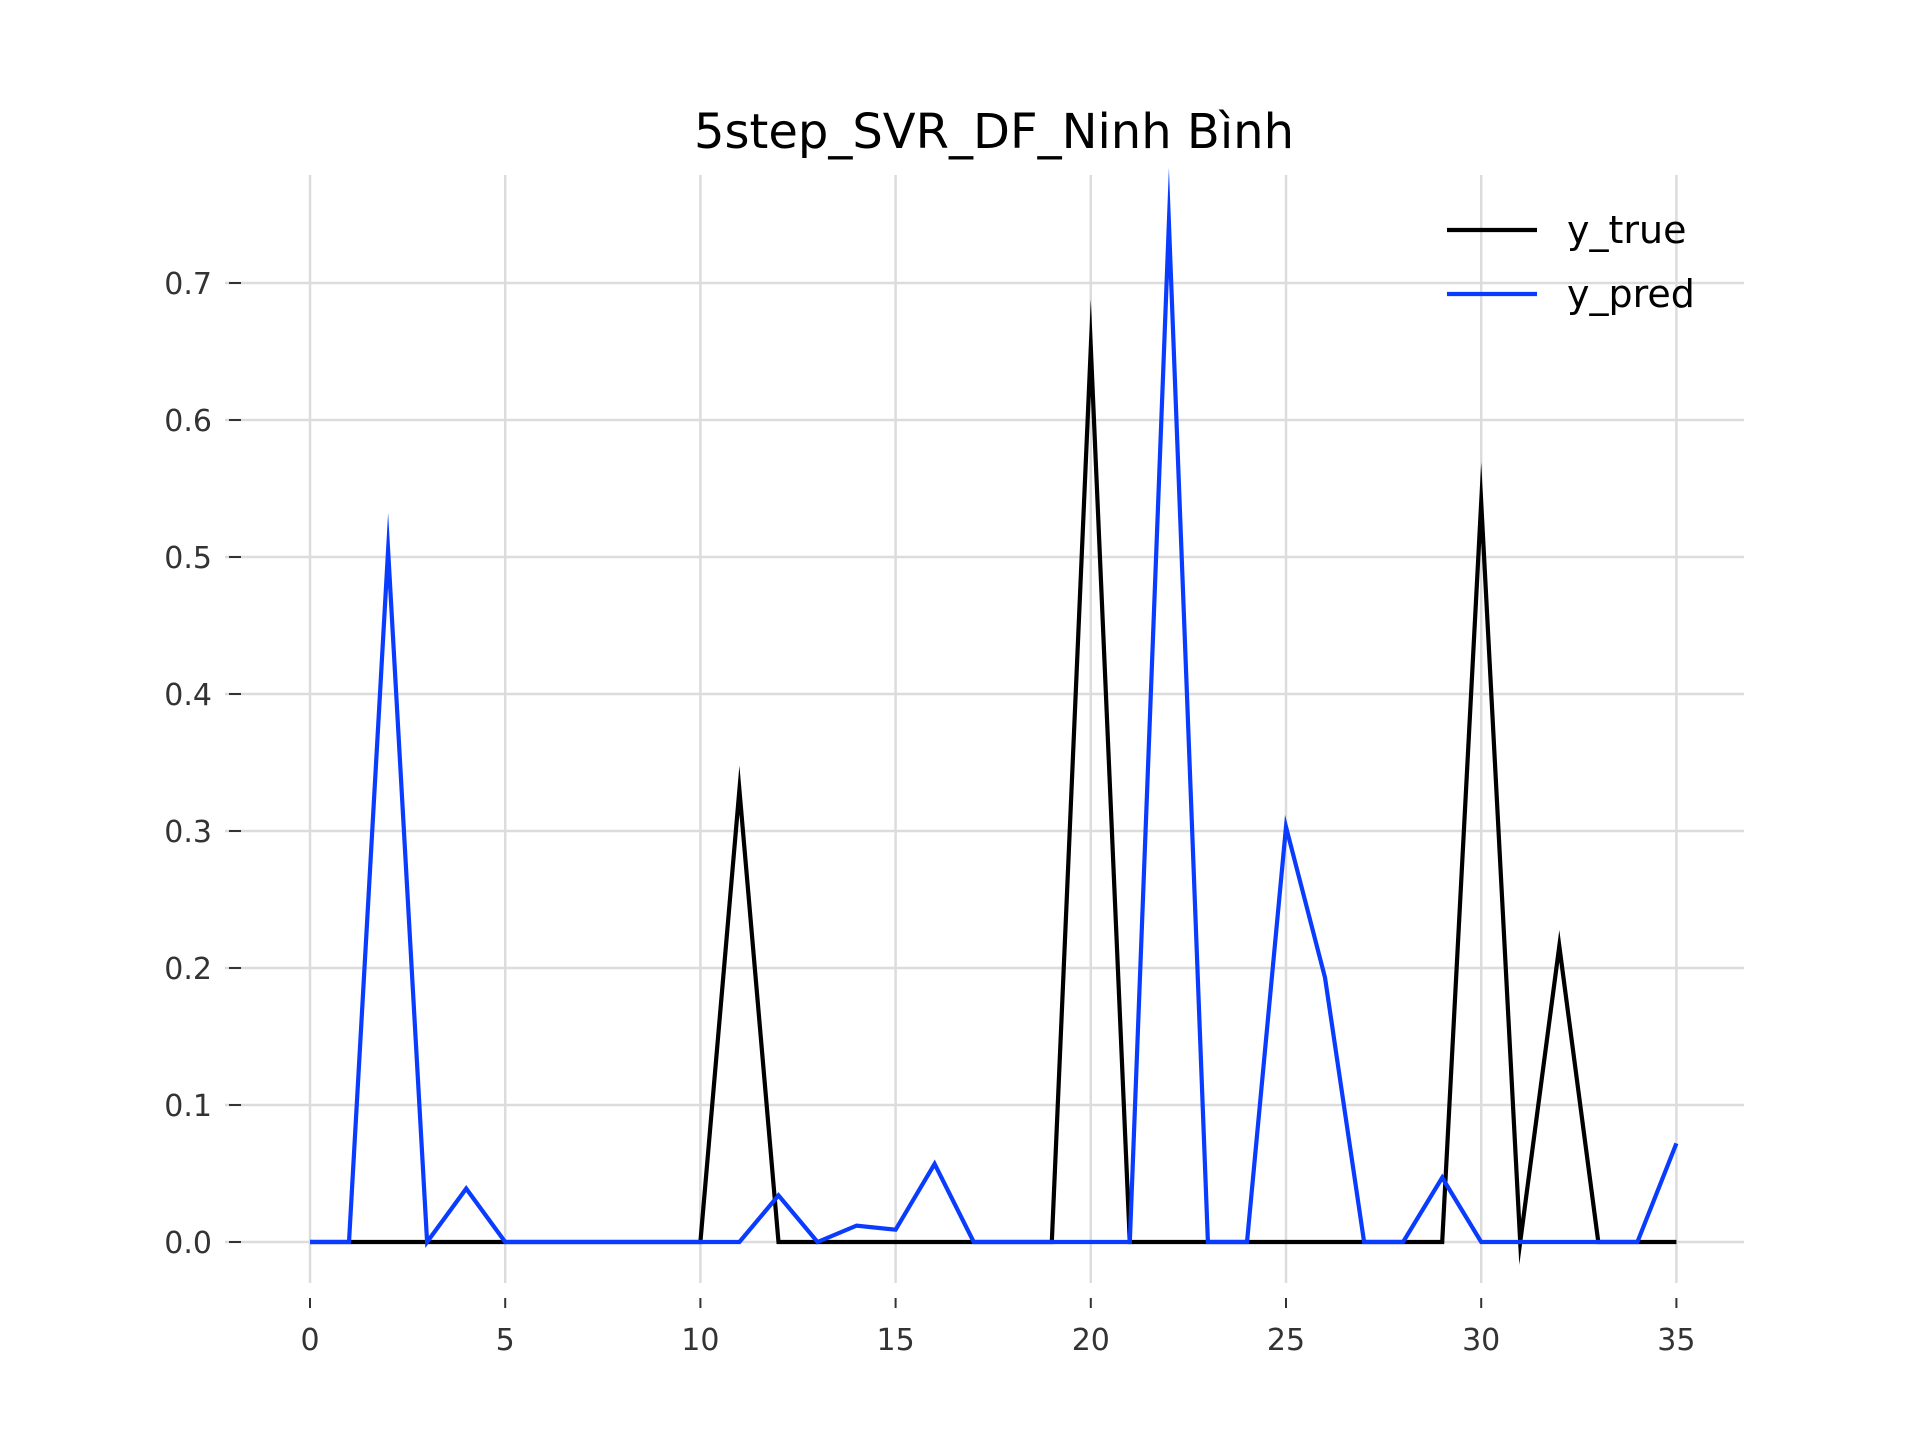 Image resolution: width=1920 pixels, height=1440 pixels. What do you see at coordinates (1481, 1340) in the screenshot?
I see `x-tick-label: 30` at bounding box center [1481, 1340].